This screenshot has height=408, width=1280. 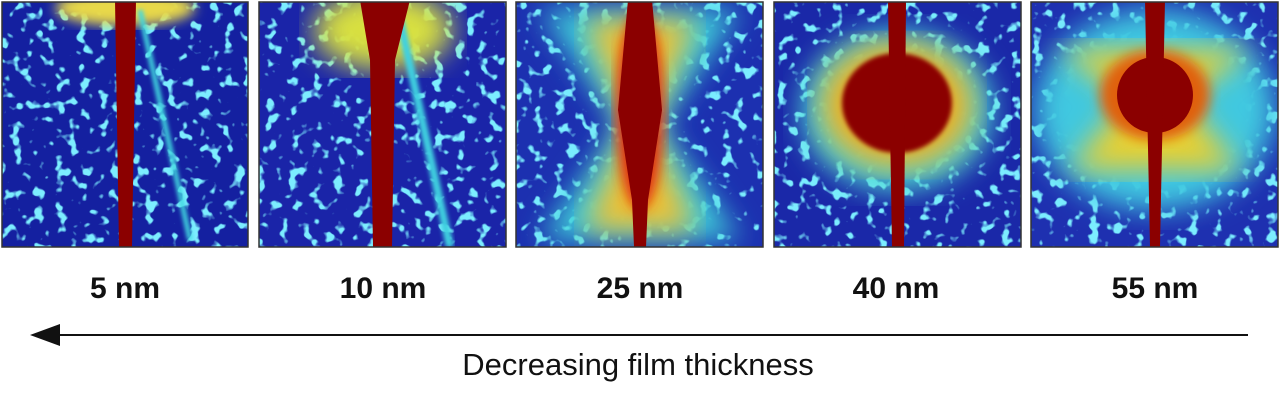 I want to click on panel-label: 25 nm, so click(x=640, y=288).